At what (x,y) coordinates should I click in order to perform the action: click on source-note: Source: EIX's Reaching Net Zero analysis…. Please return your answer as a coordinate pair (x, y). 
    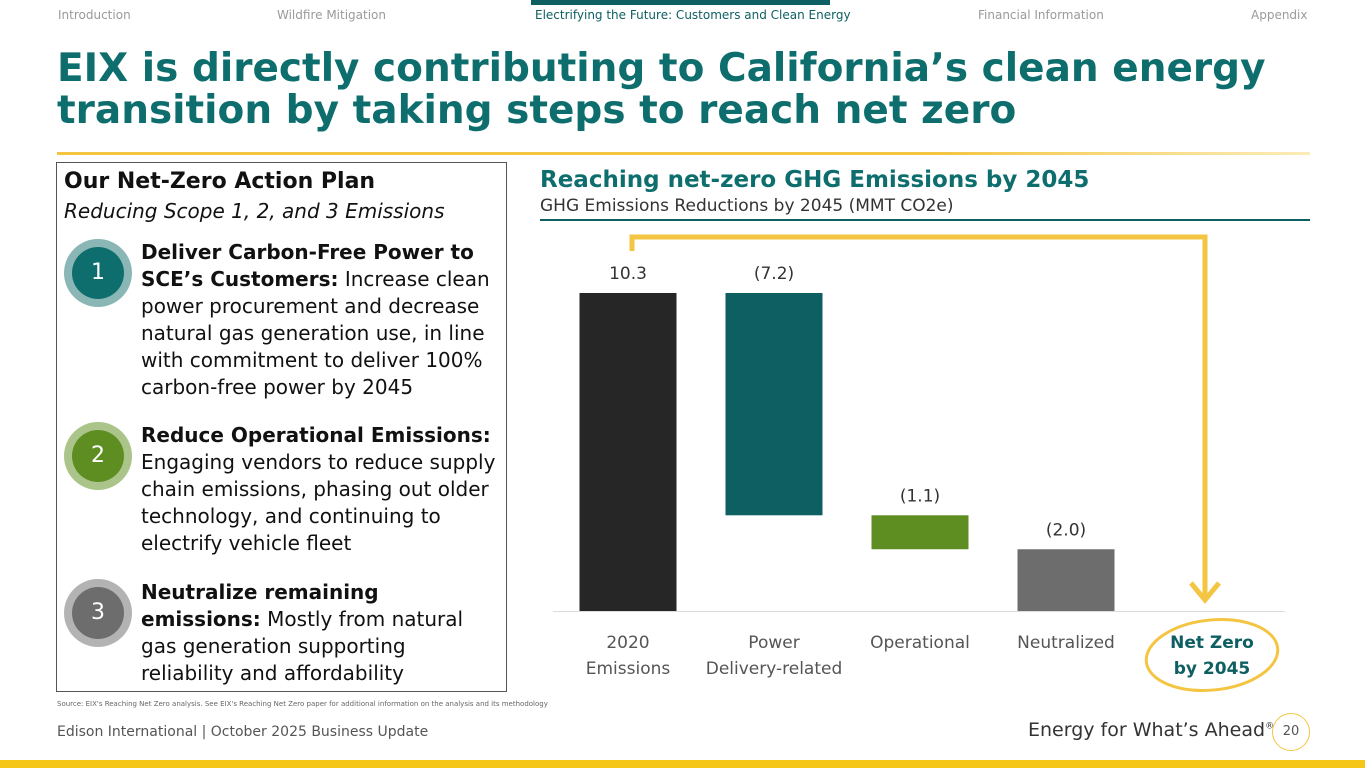
    Looking at the image, I should click on (302, 704).